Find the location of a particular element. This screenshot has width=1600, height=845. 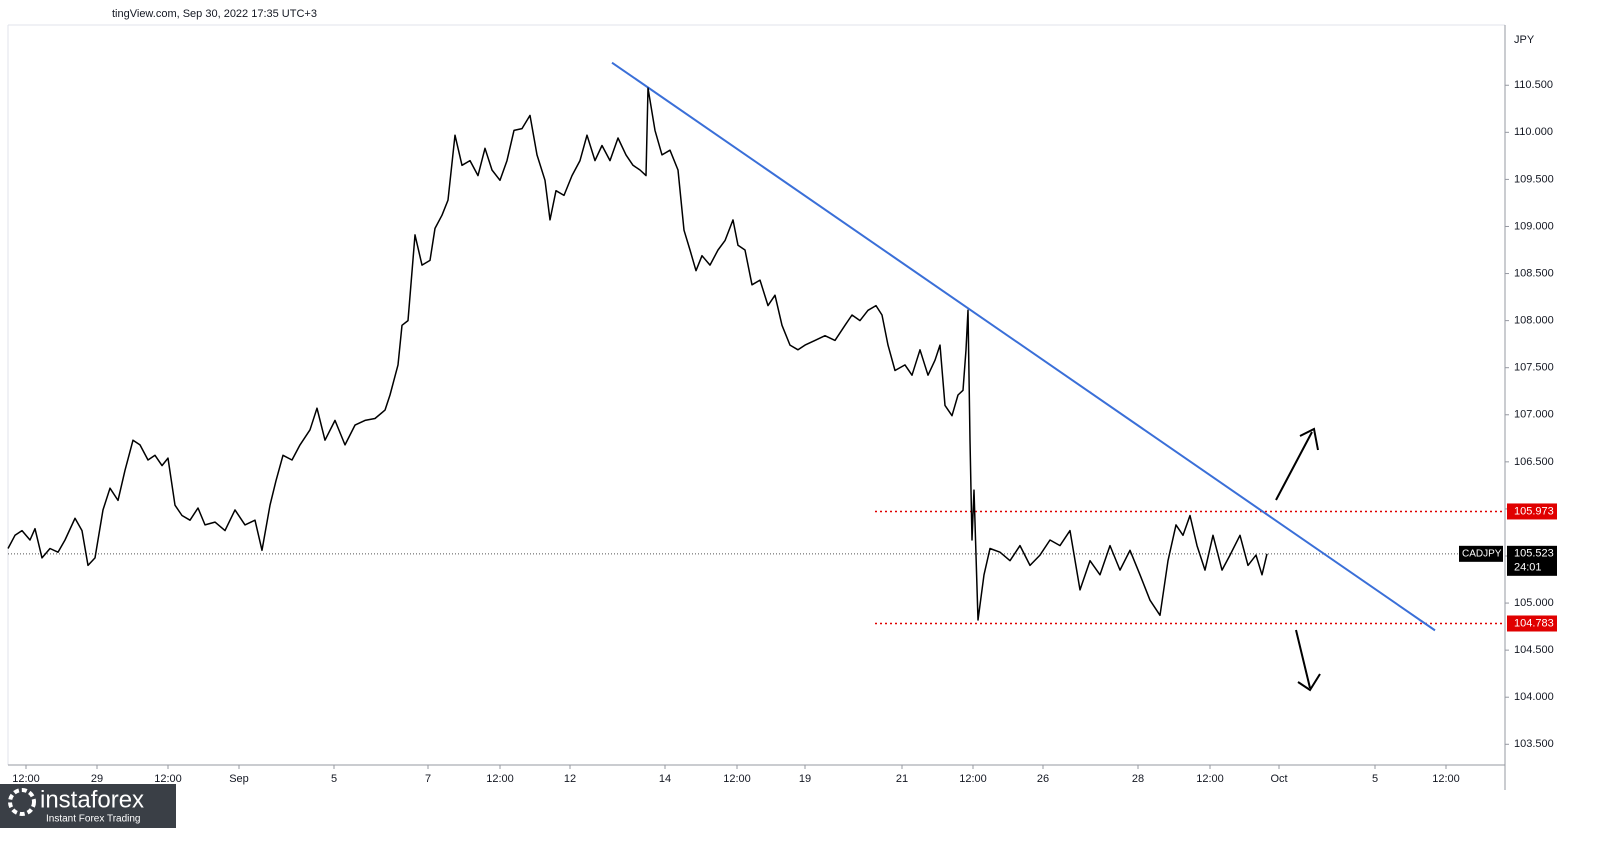

countdown-label: 24:01 is located at coordinates (1528, 568).